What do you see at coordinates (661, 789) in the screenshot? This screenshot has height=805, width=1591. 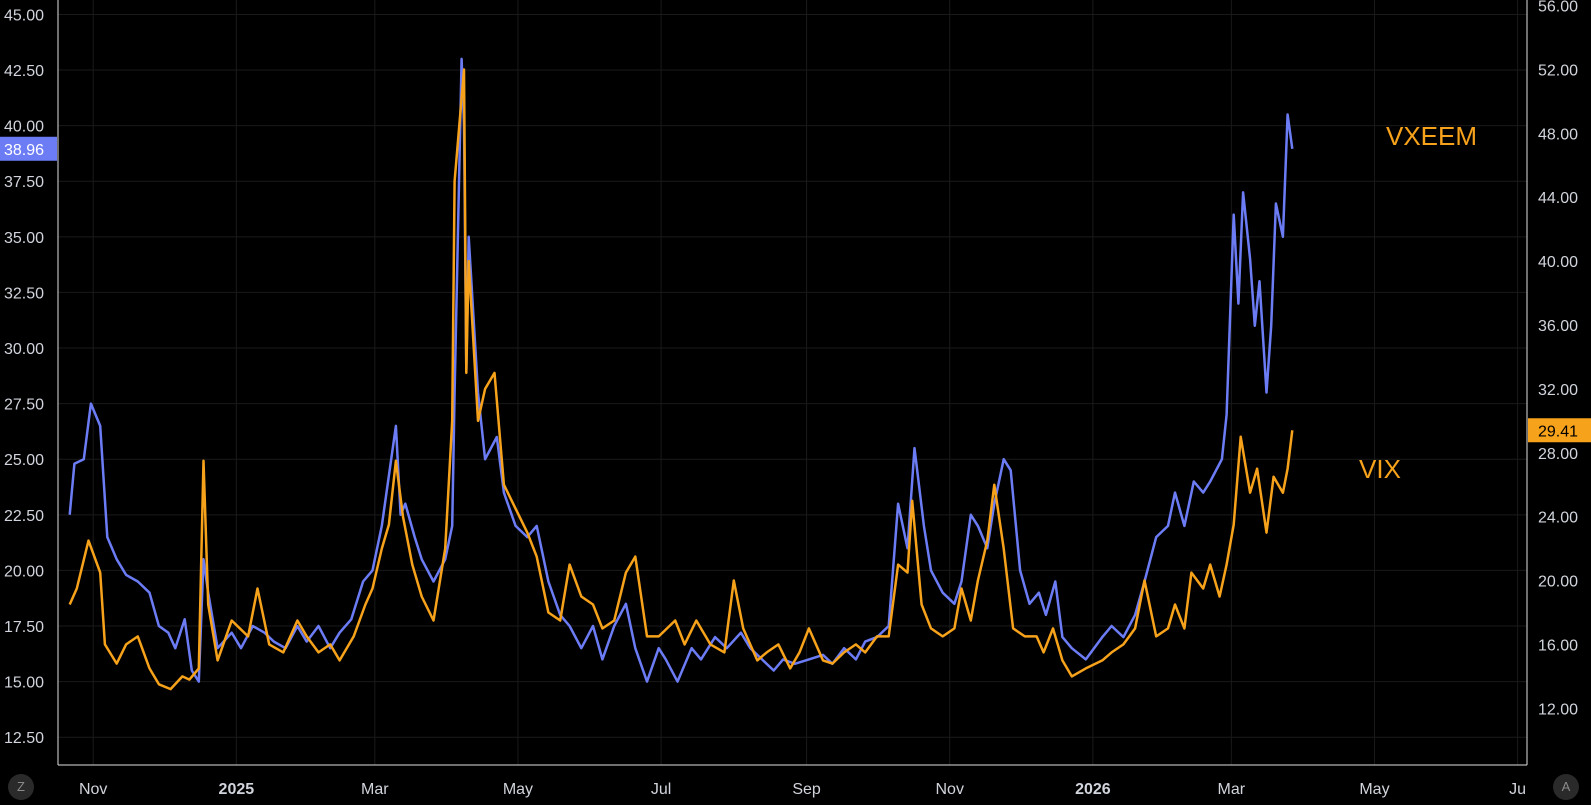 I see `time-tick-label: Jul` at bounding box center [661, 789].